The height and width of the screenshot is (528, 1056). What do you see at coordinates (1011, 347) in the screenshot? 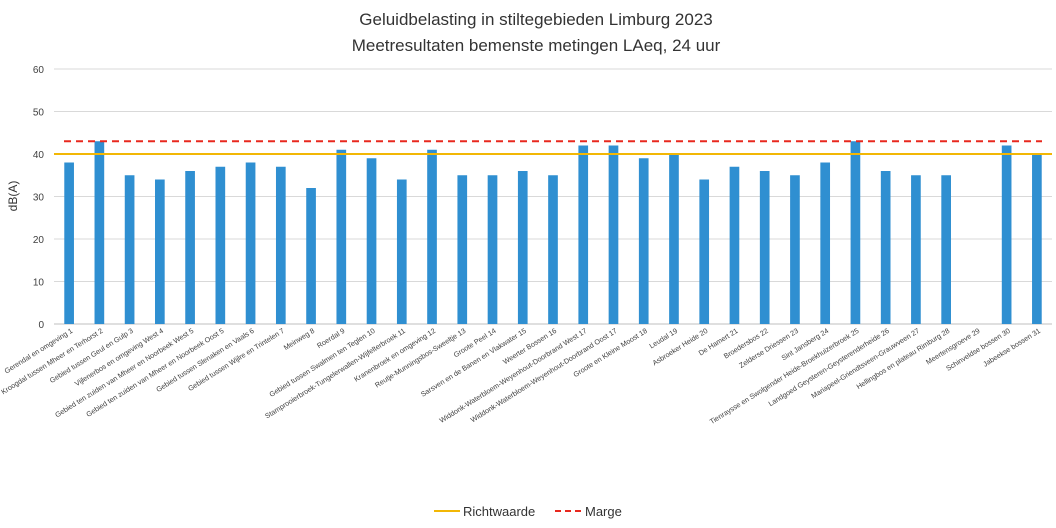
I see `x-tick-label: Jabeekse bossen 31` at bounding box center [1011, 347].